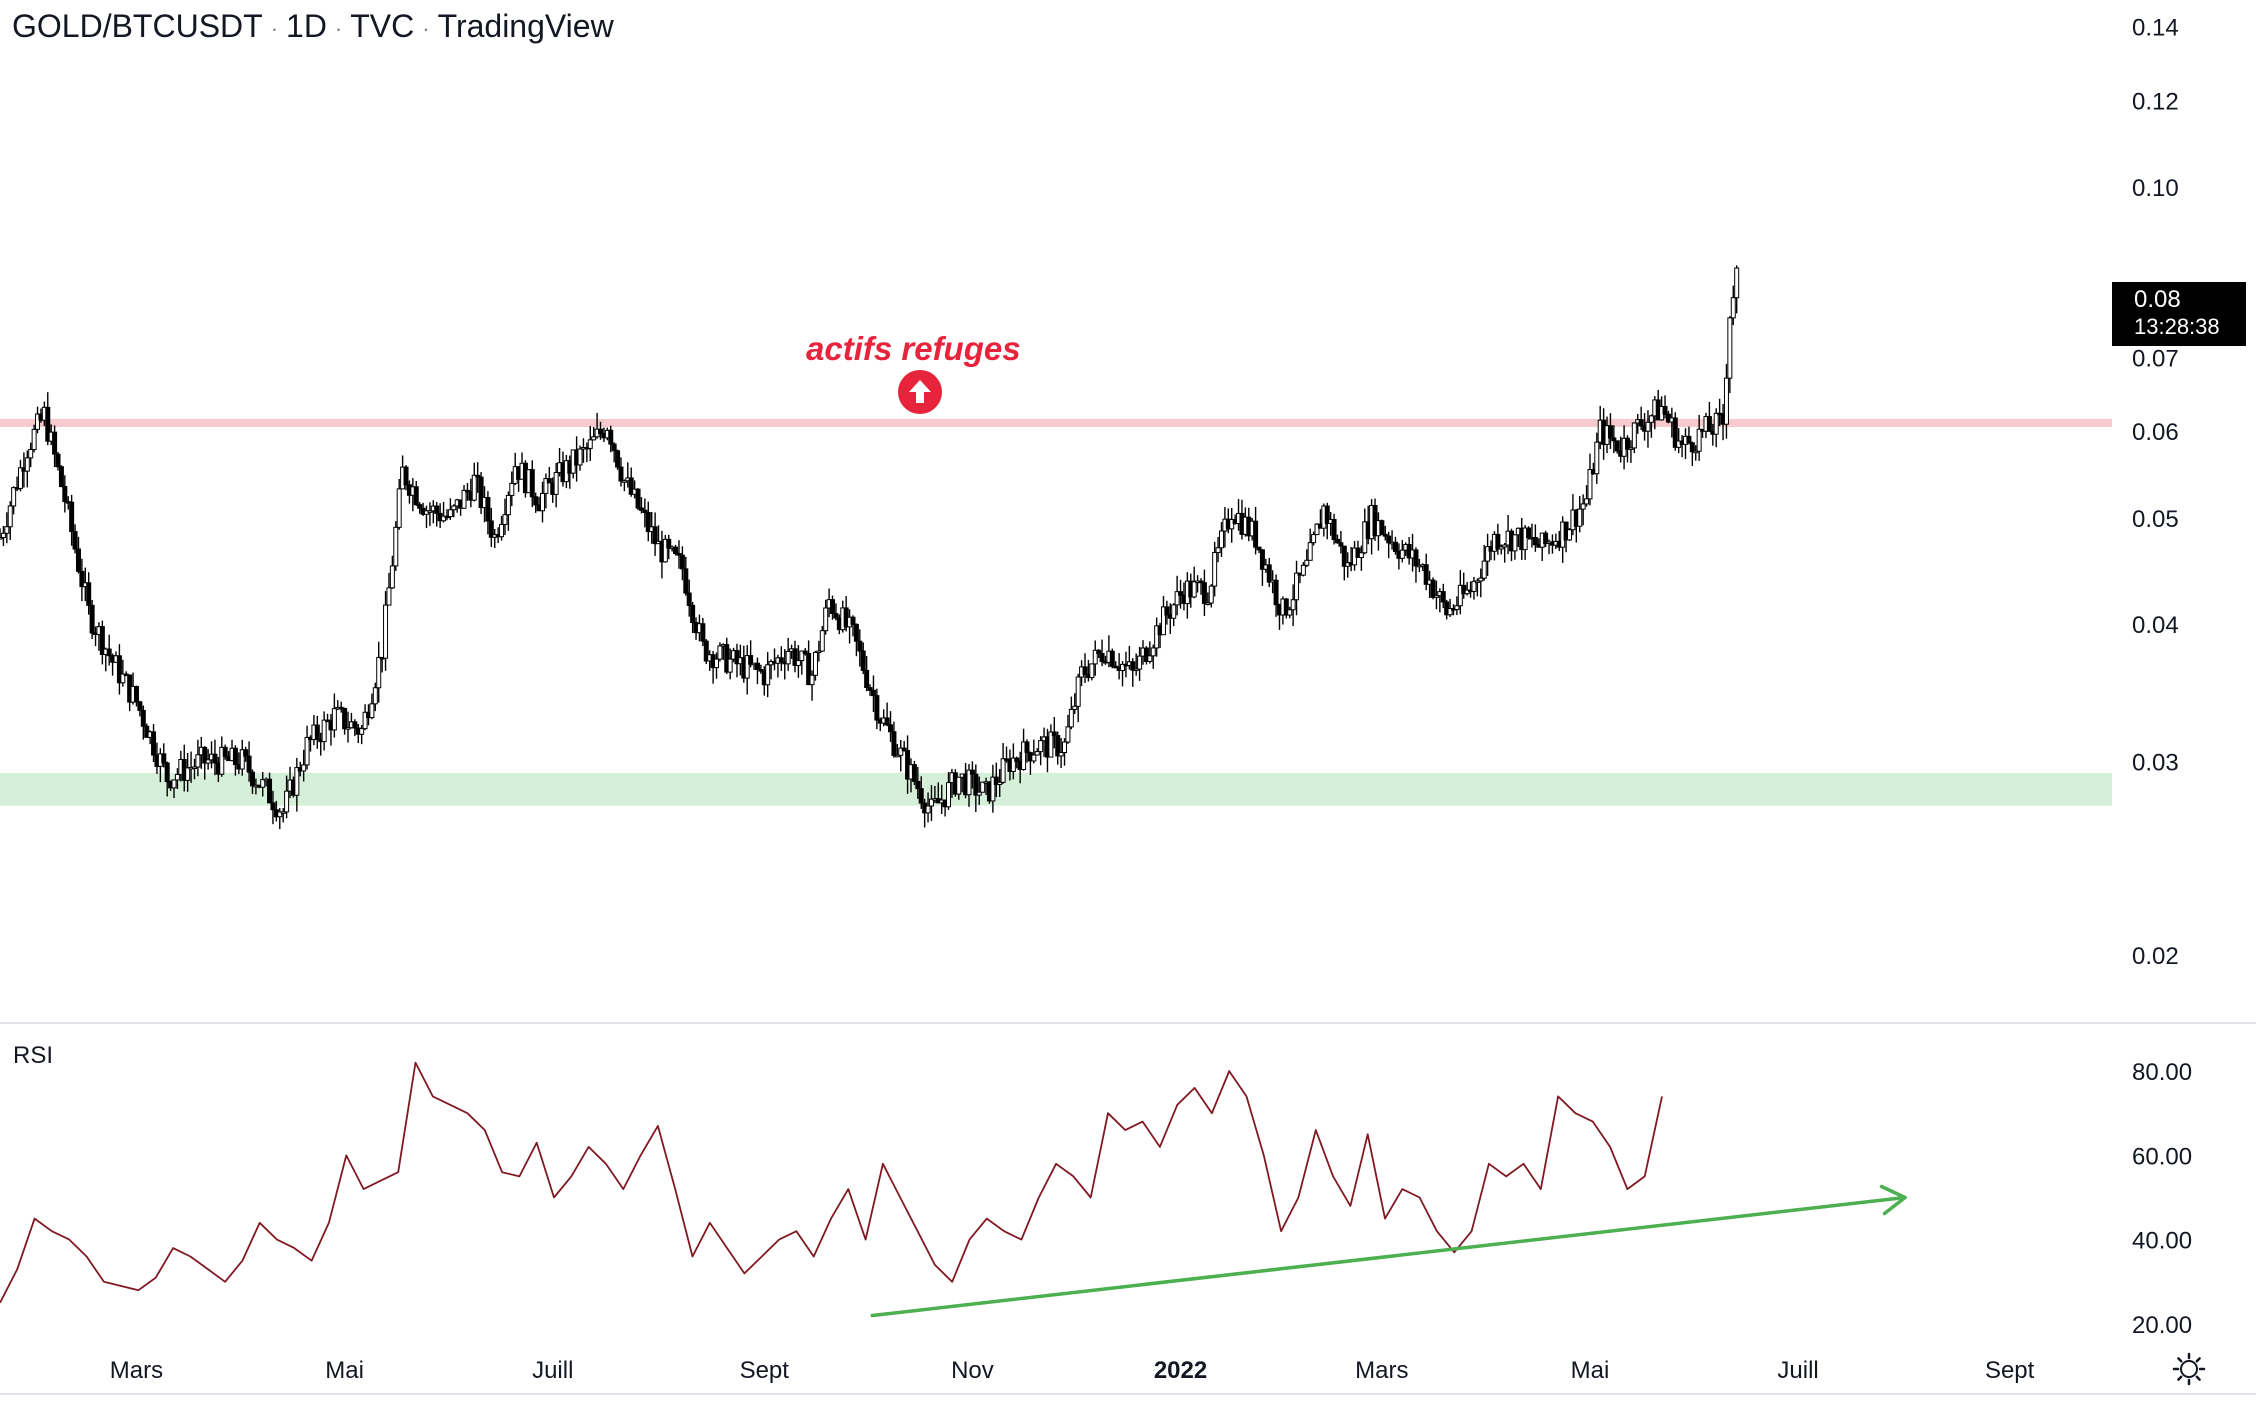  I want to click on chart-header: GOLD/BTCUSDT · 1D · TVC · TradingView, so click(313, 26).